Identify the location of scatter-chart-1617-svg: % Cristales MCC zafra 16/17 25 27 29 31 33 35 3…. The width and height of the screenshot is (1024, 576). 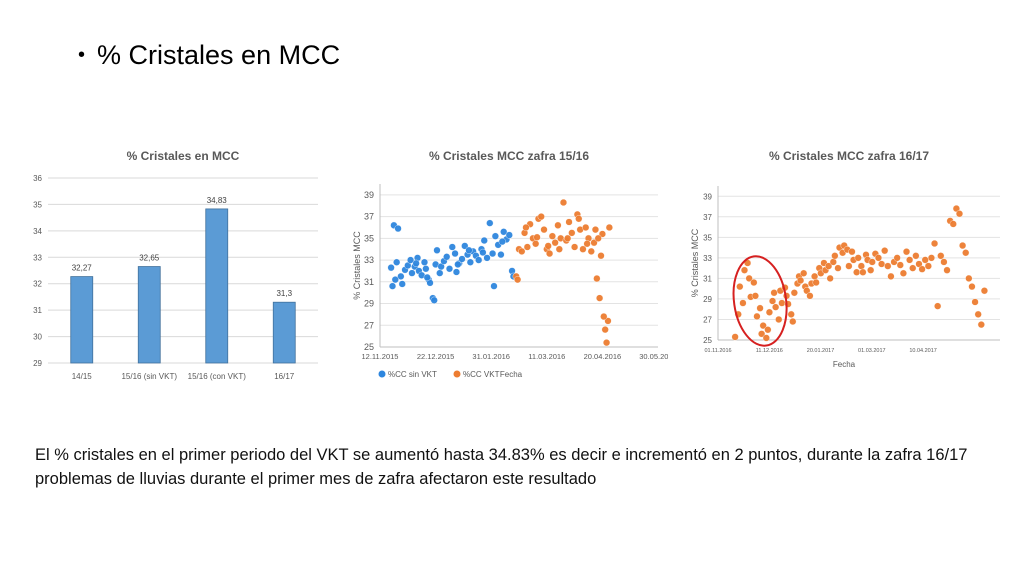
(845, 259).